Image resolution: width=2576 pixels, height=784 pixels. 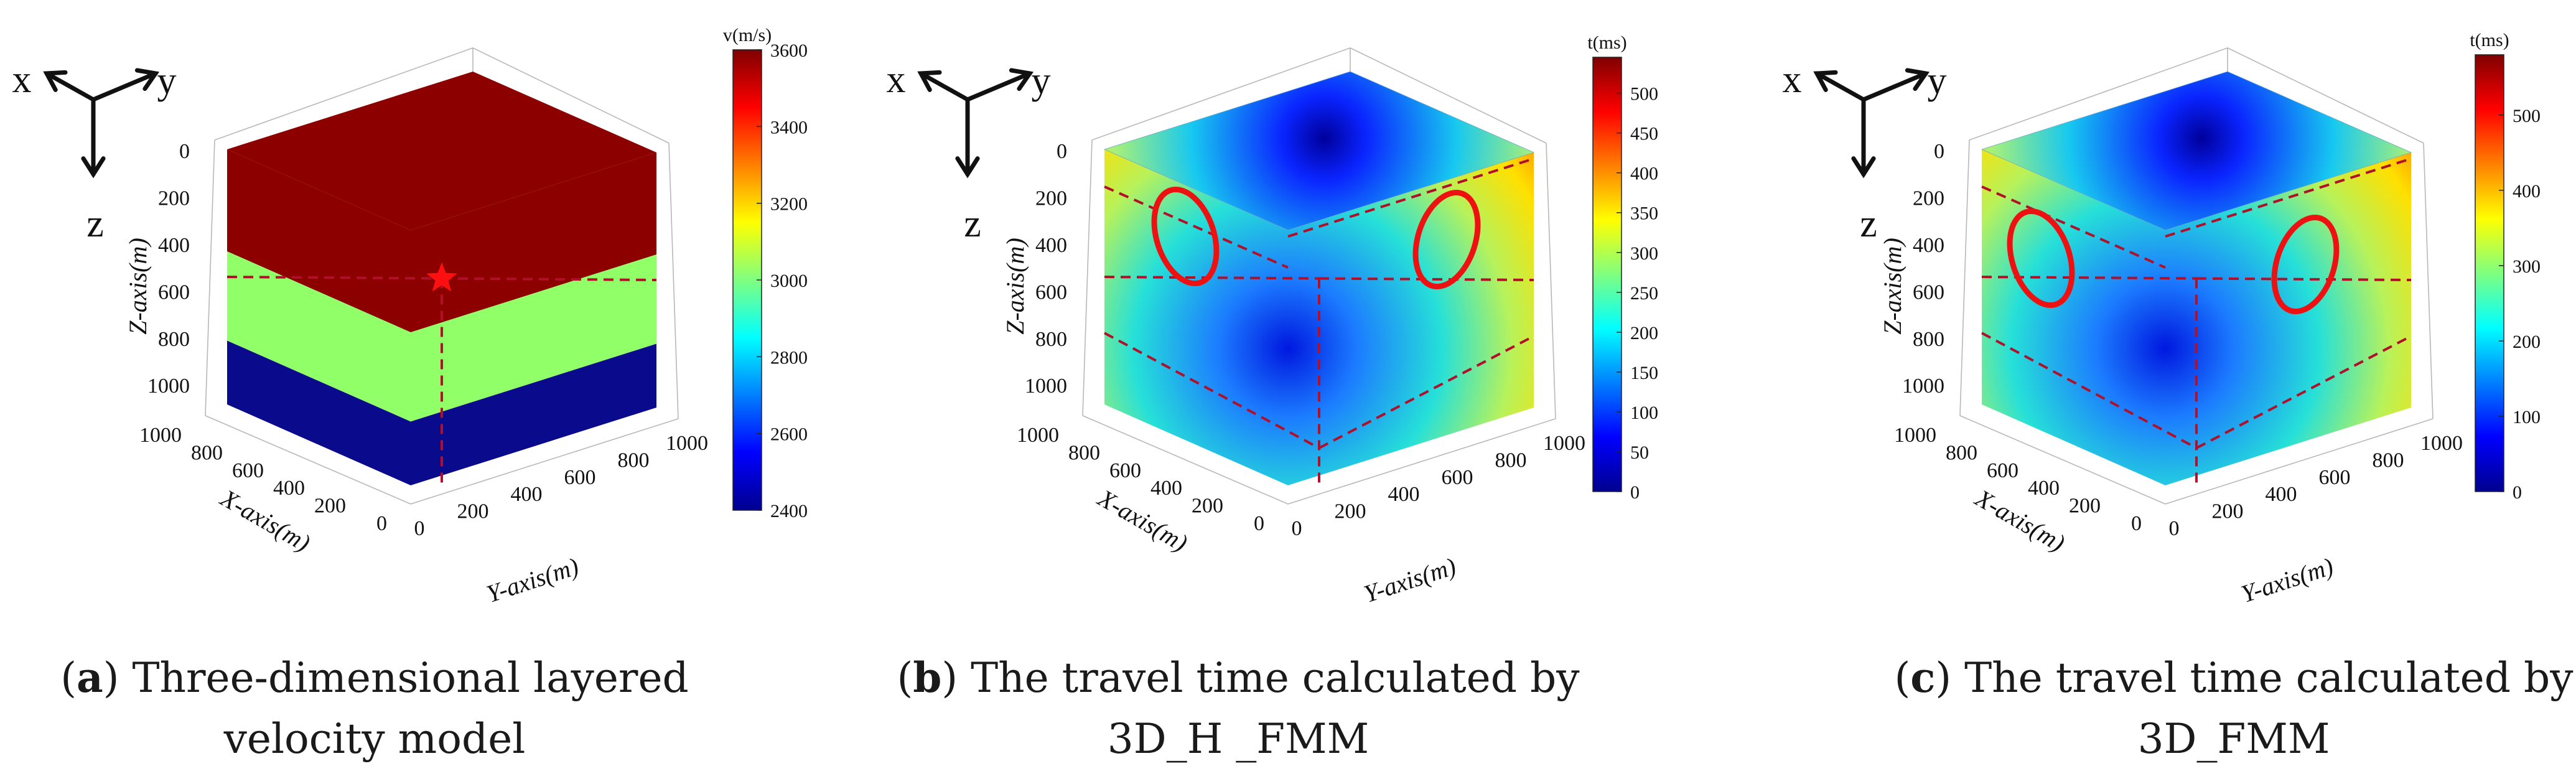 What do you see at coordinates (334, 278) in the screenshot?
I see `guide-x` at bounding box center [334, 278].